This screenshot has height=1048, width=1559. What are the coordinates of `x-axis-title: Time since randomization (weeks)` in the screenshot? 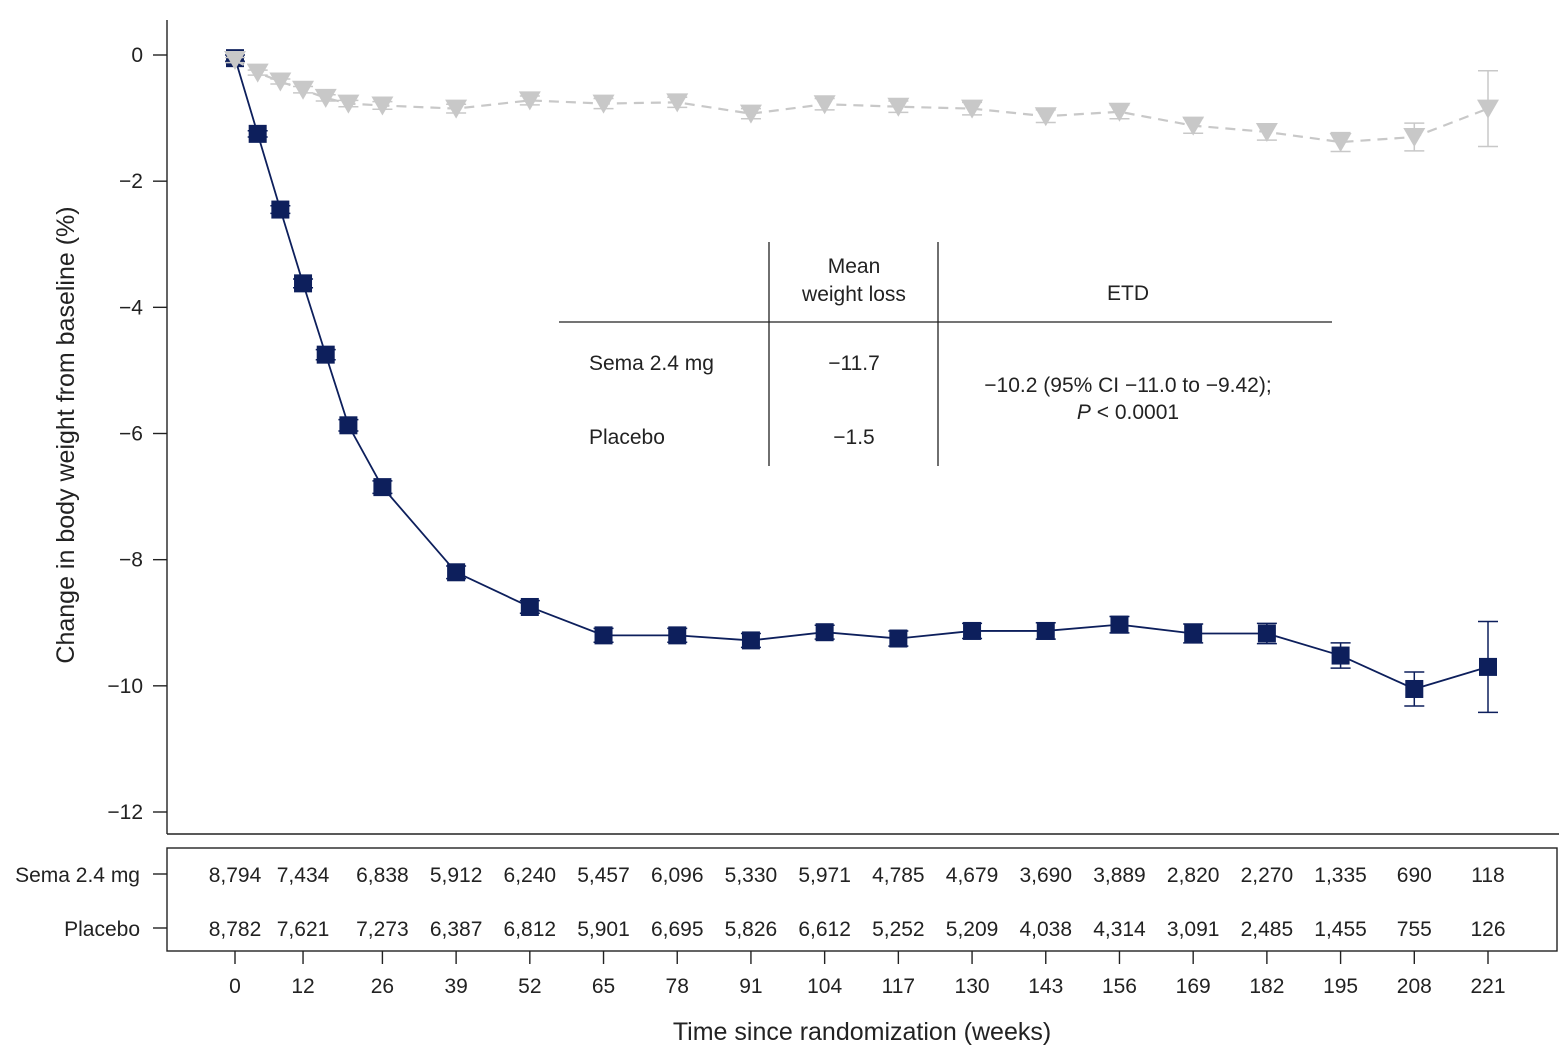 It's located at (862, 1032).